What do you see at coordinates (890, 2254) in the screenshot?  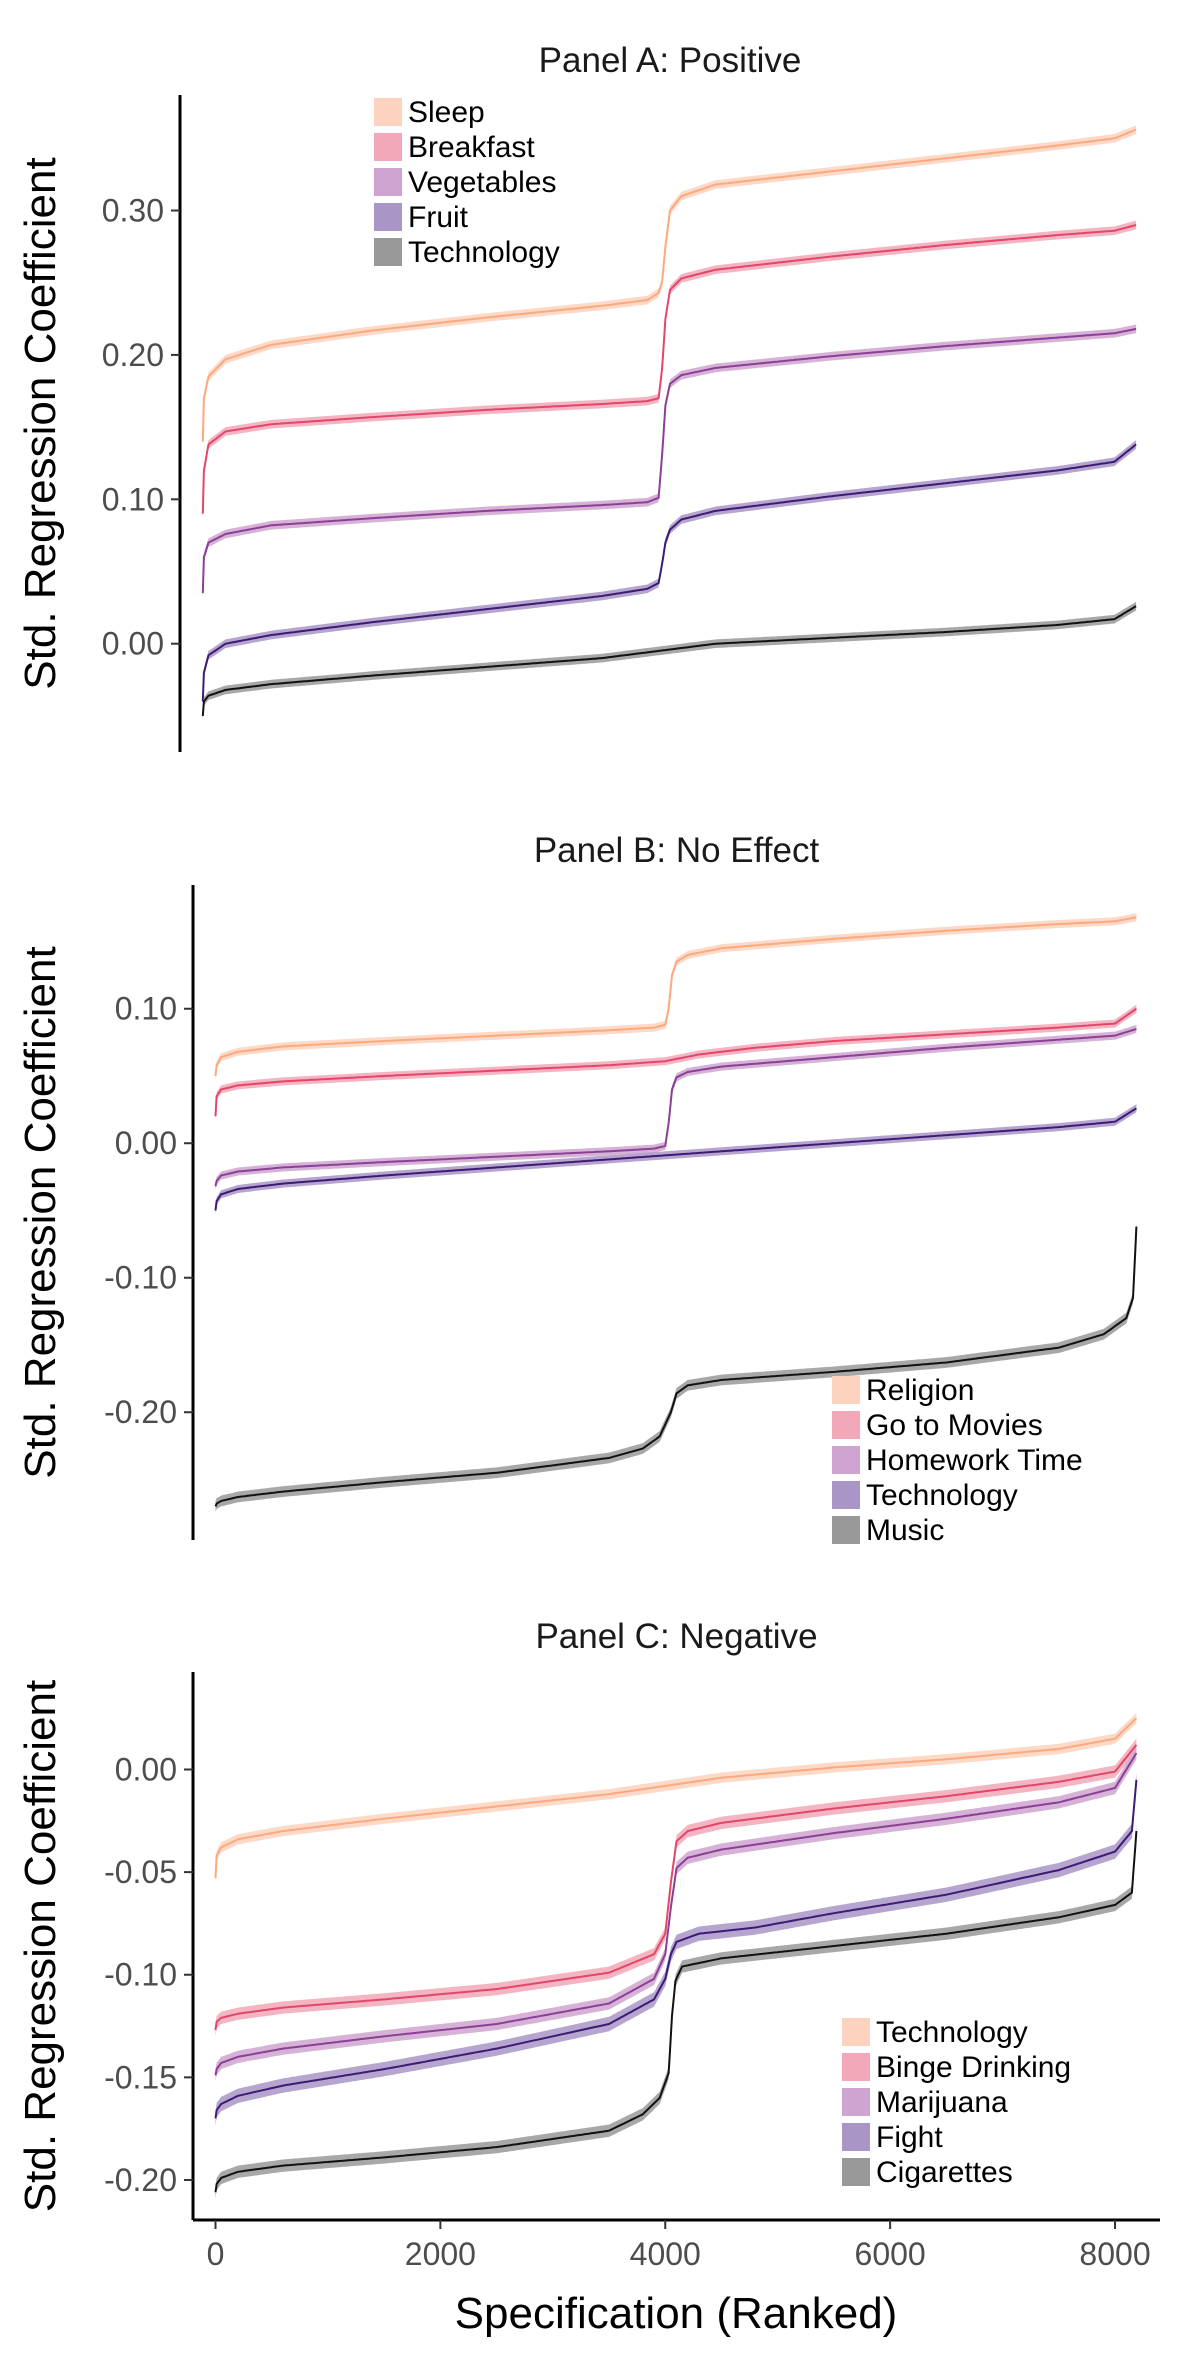 I see `x-tick-label: 6000` at bounding box center [890, 2254].